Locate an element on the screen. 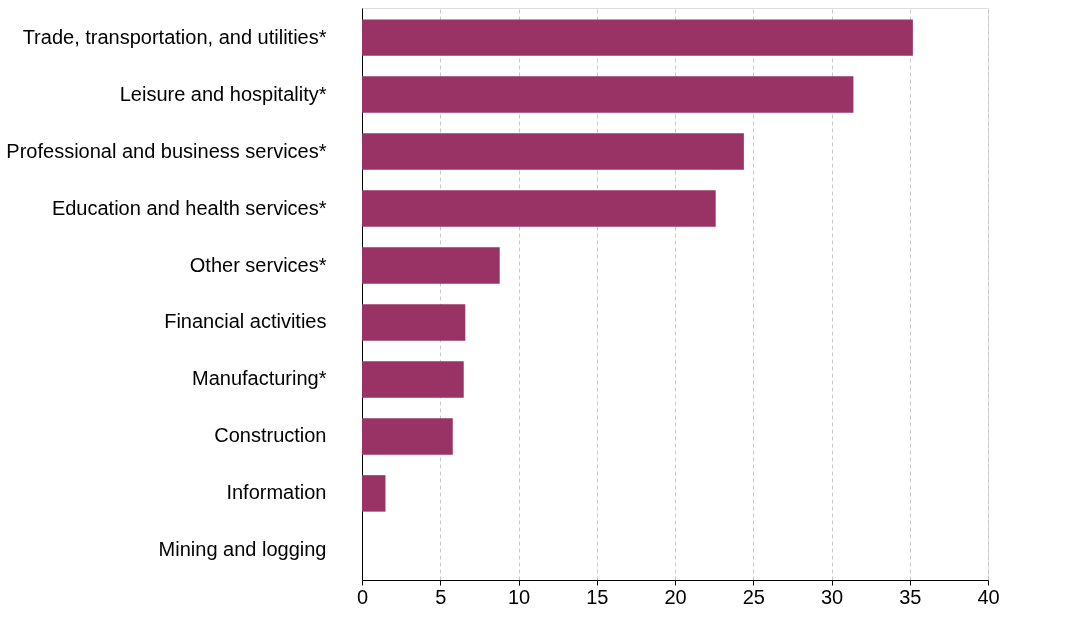 This screenshot has height=632, width=1089. y-tick-label: Information is located at coordinates (276, 492).